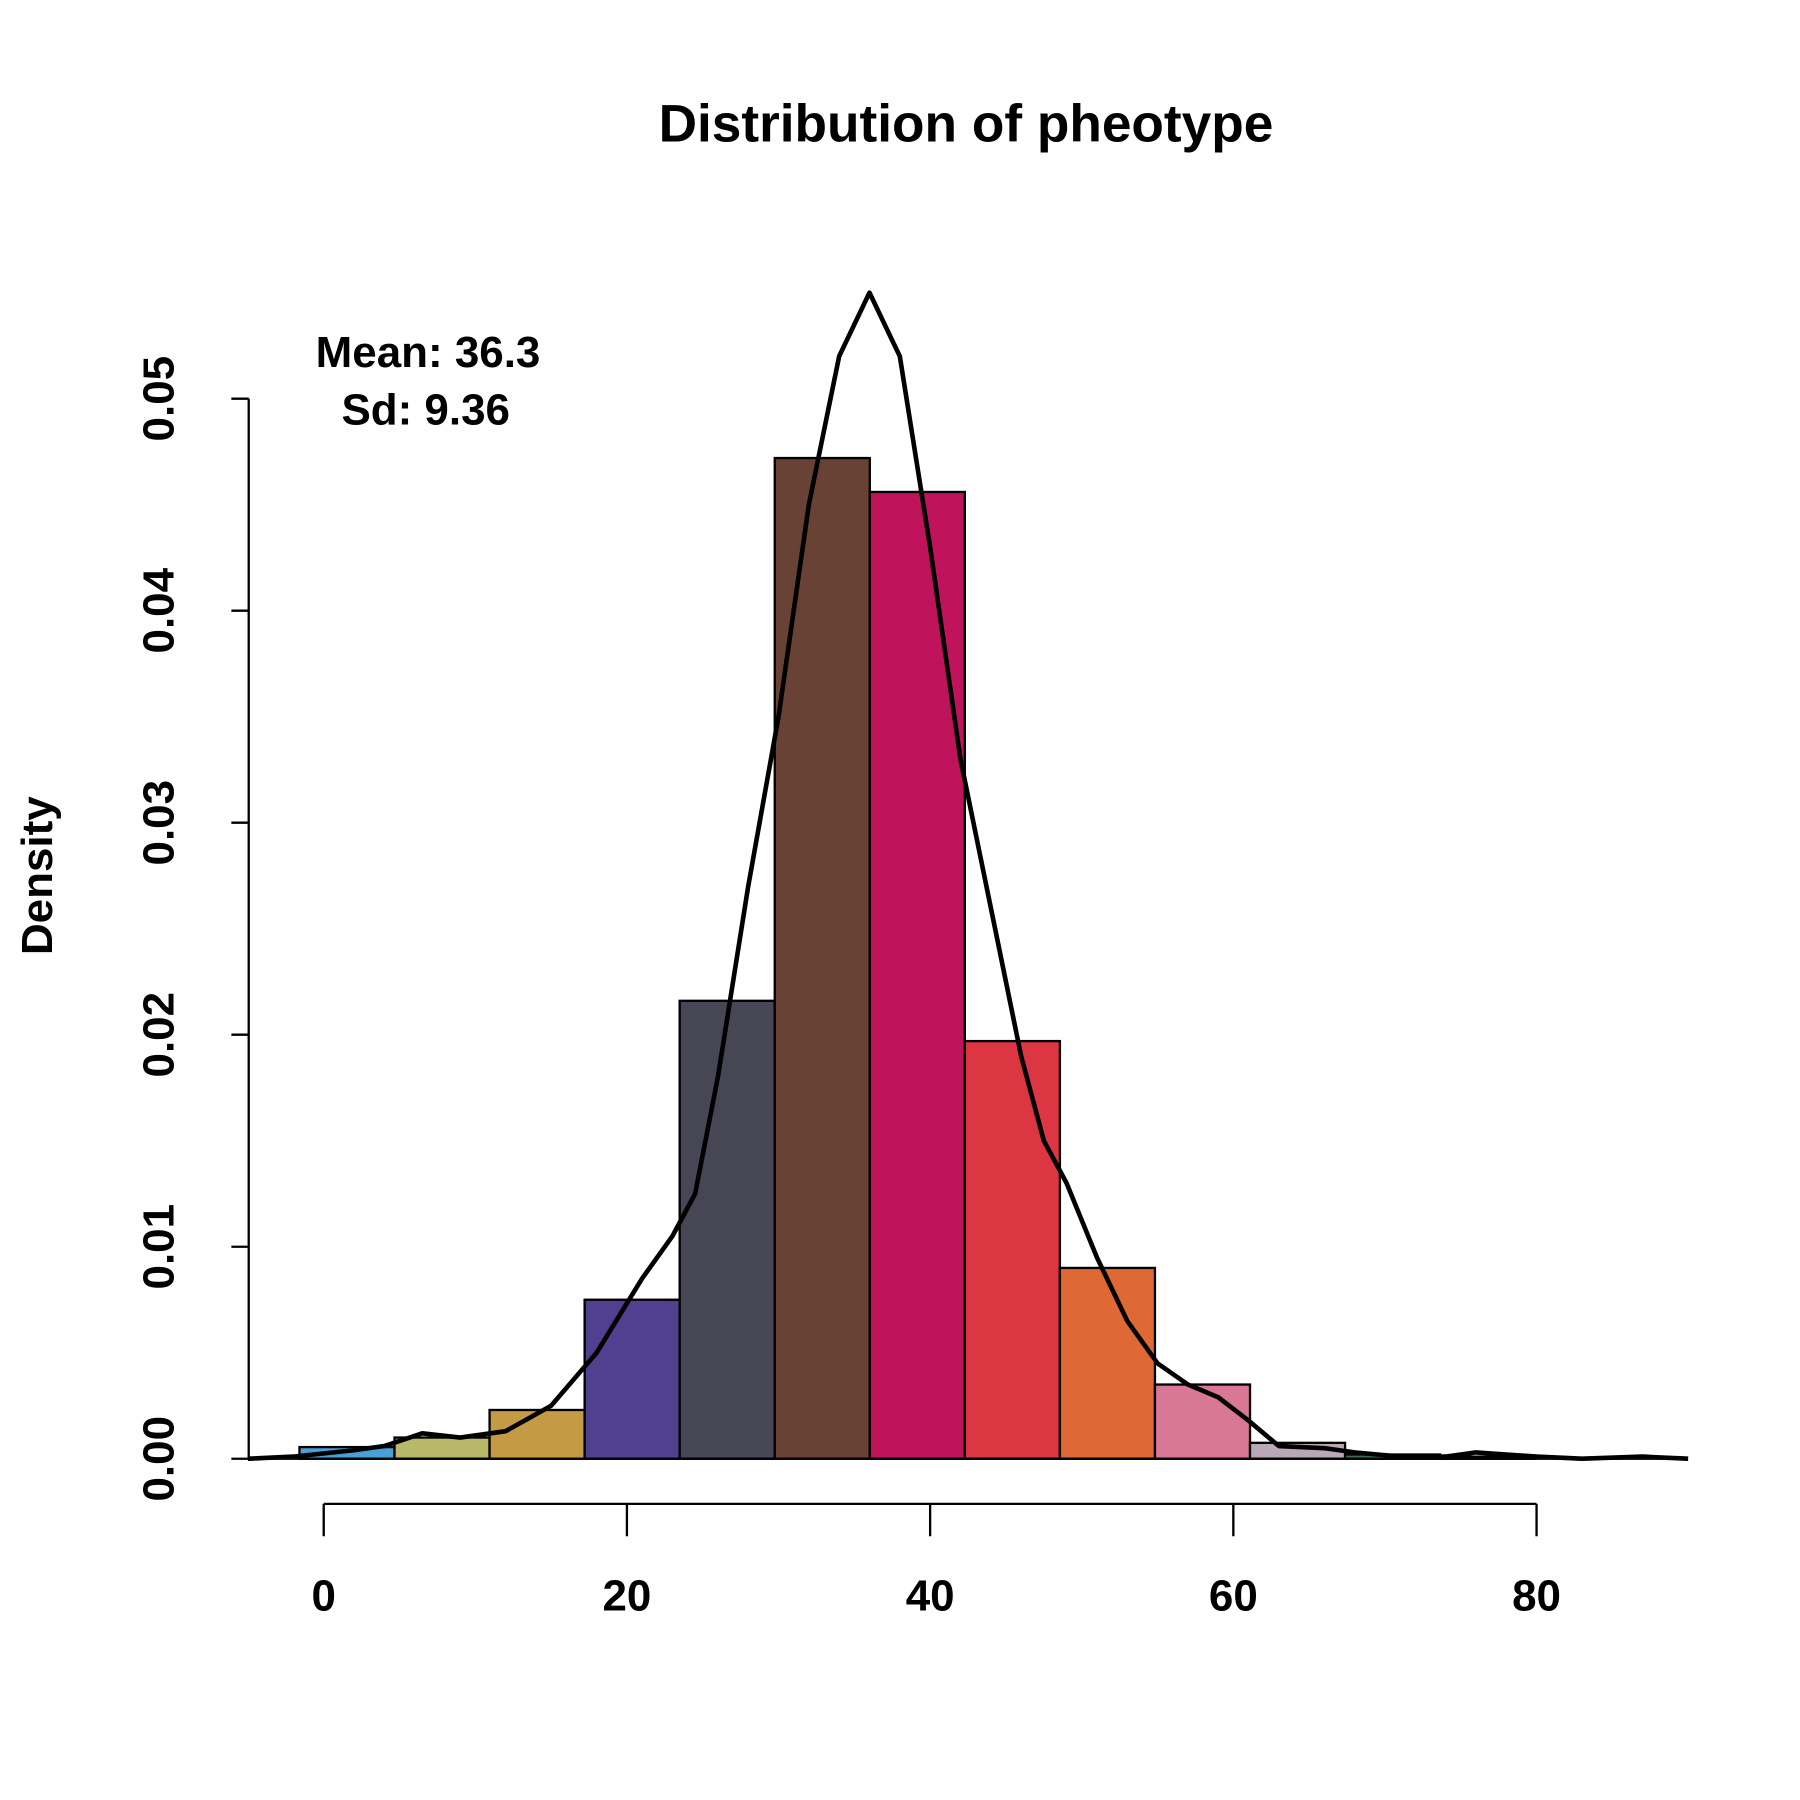 This screenshot has height=1800, width=1800. I want to click on annotation: Sd: 9.36, so click(425, 410).